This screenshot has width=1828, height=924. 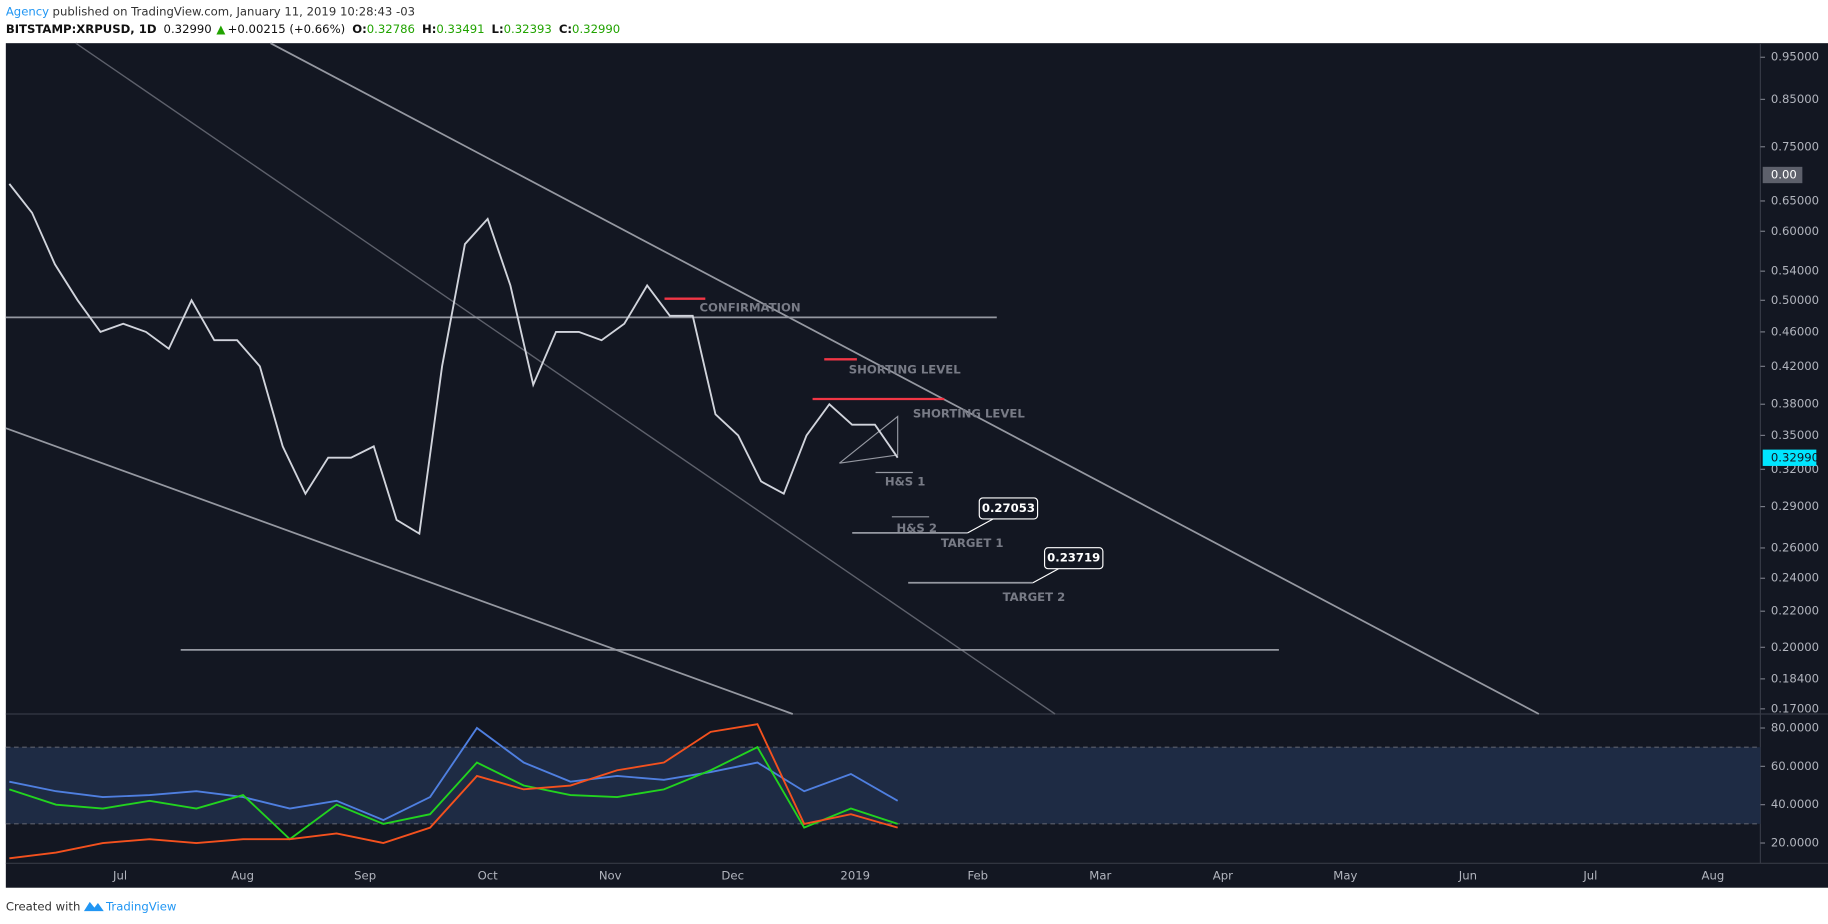 What do you see at coordinates (460, 29) in the screenshot?
I see `ohlc-value: 0.33491` at bounding box center [460, 29].